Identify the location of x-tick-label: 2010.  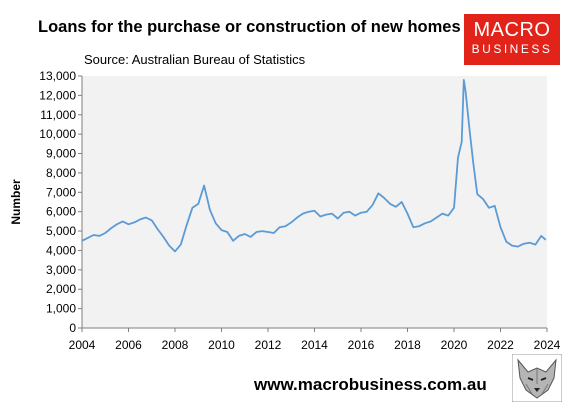
(221, 345).